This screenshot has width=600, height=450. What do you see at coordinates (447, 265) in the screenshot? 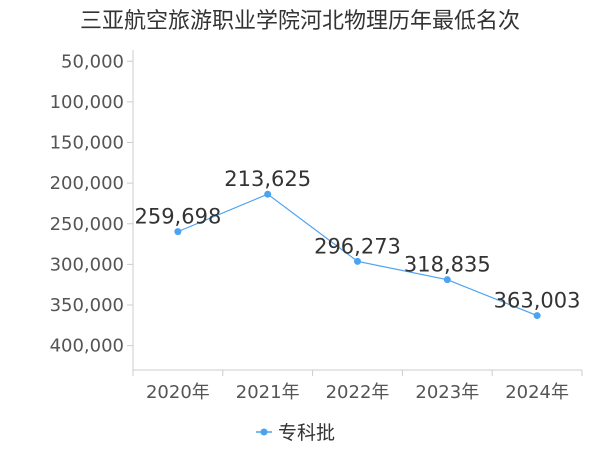
I see `data-label: 318,835` at bounding box center [447, 265].